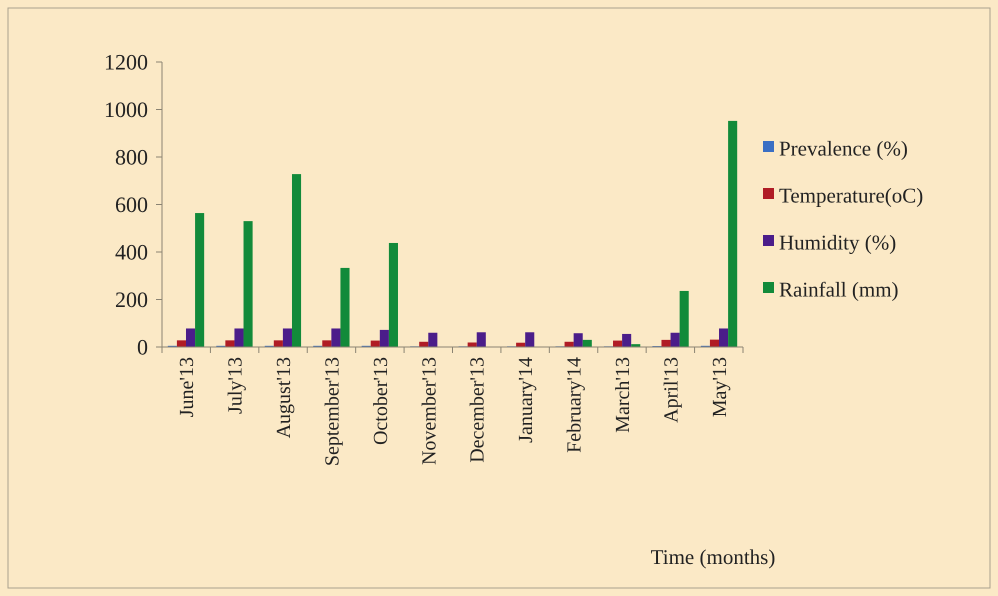 Image resolution: width=998 pixels, height=596 pixels. Describe the element at coordinates (429, 411) in the screenshot. I see `x-tick-label: November'13` at that location.